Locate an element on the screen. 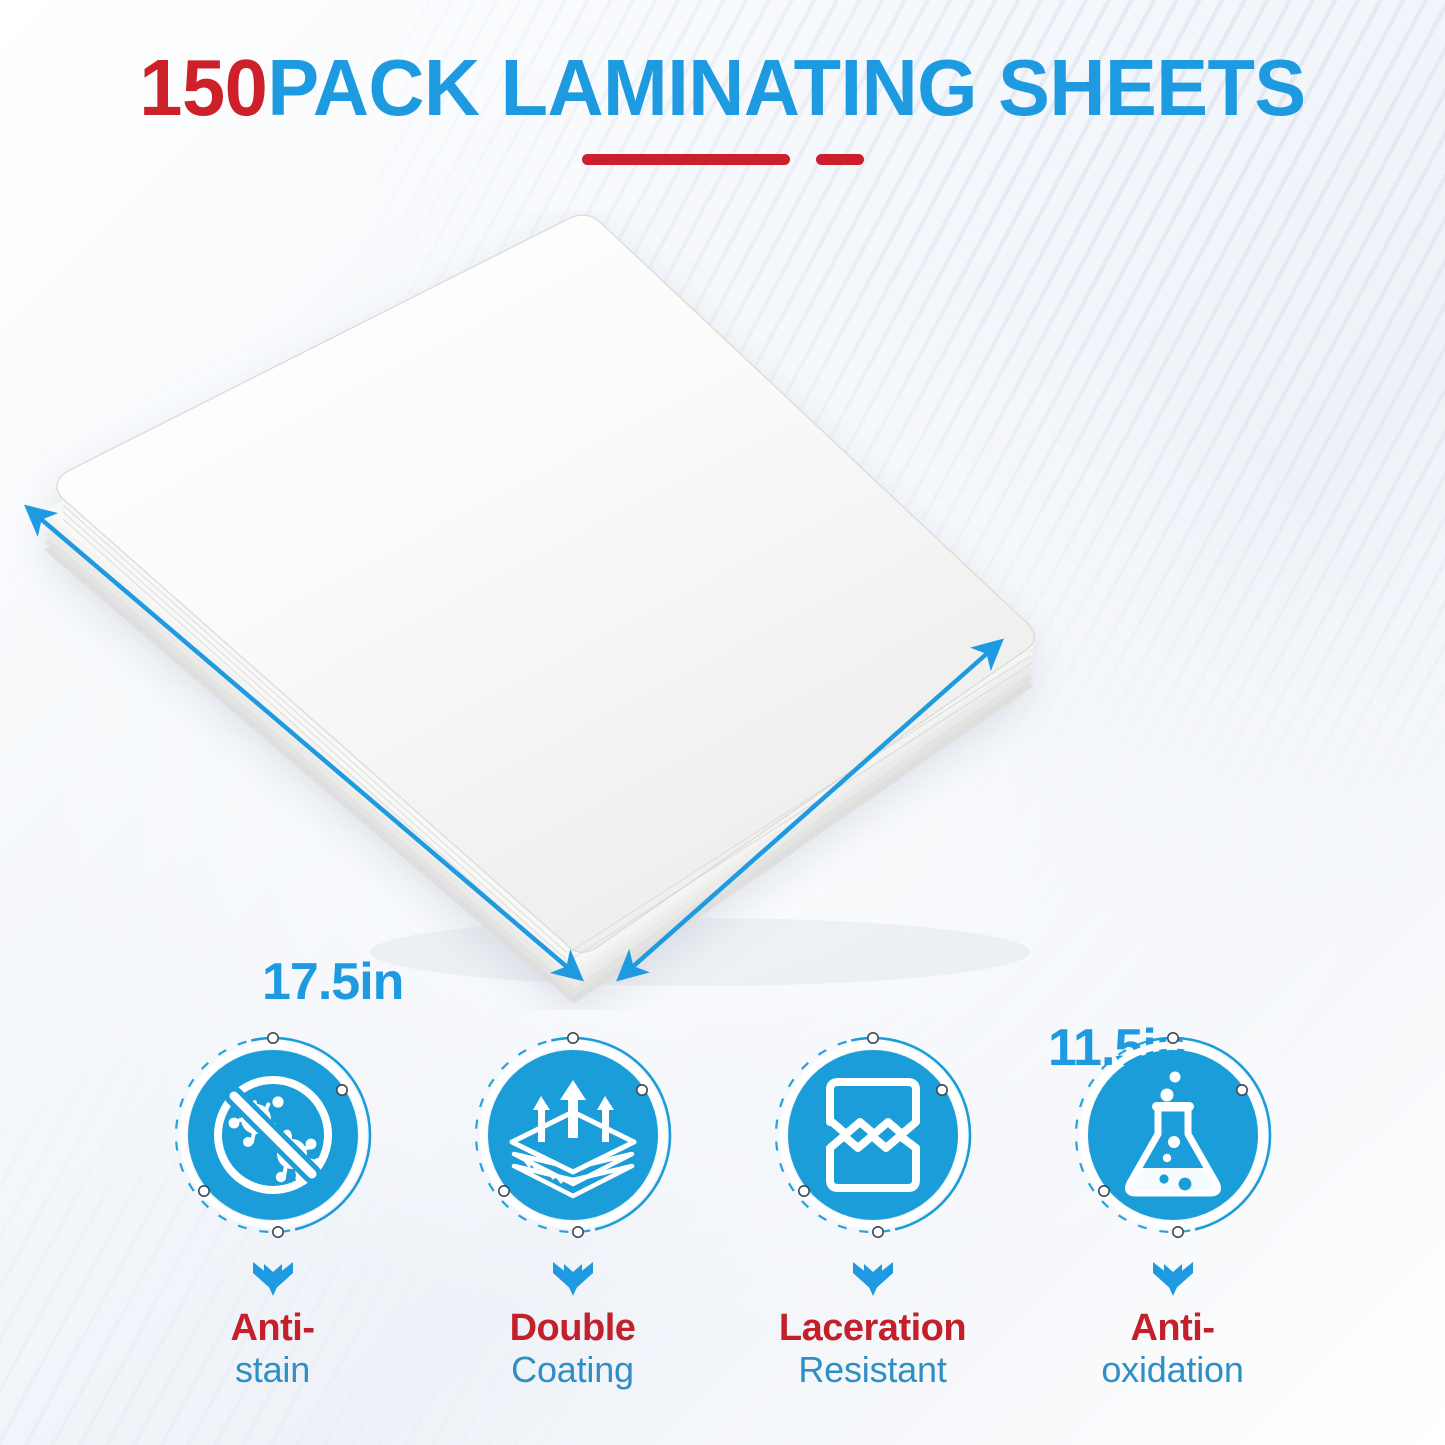 The width and height of the screenshot is (1445, 1445). feature-title: Double is located at coordinates (572, 1328).